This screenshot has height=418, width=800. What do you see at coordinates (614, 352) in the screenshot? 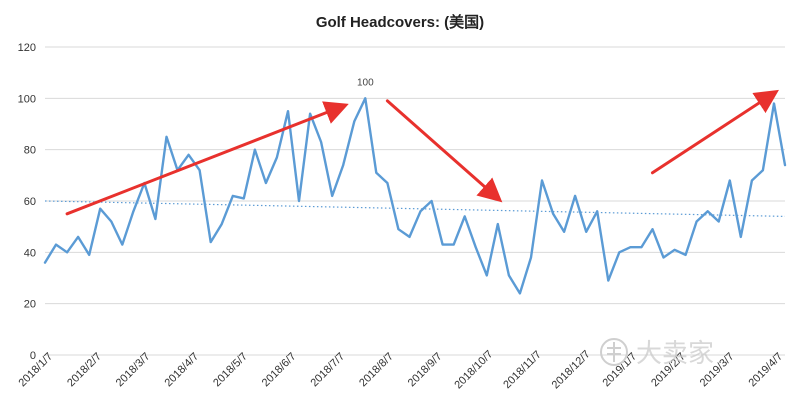
I see `watermark-logo-icon` at bounding box center [614, 352].